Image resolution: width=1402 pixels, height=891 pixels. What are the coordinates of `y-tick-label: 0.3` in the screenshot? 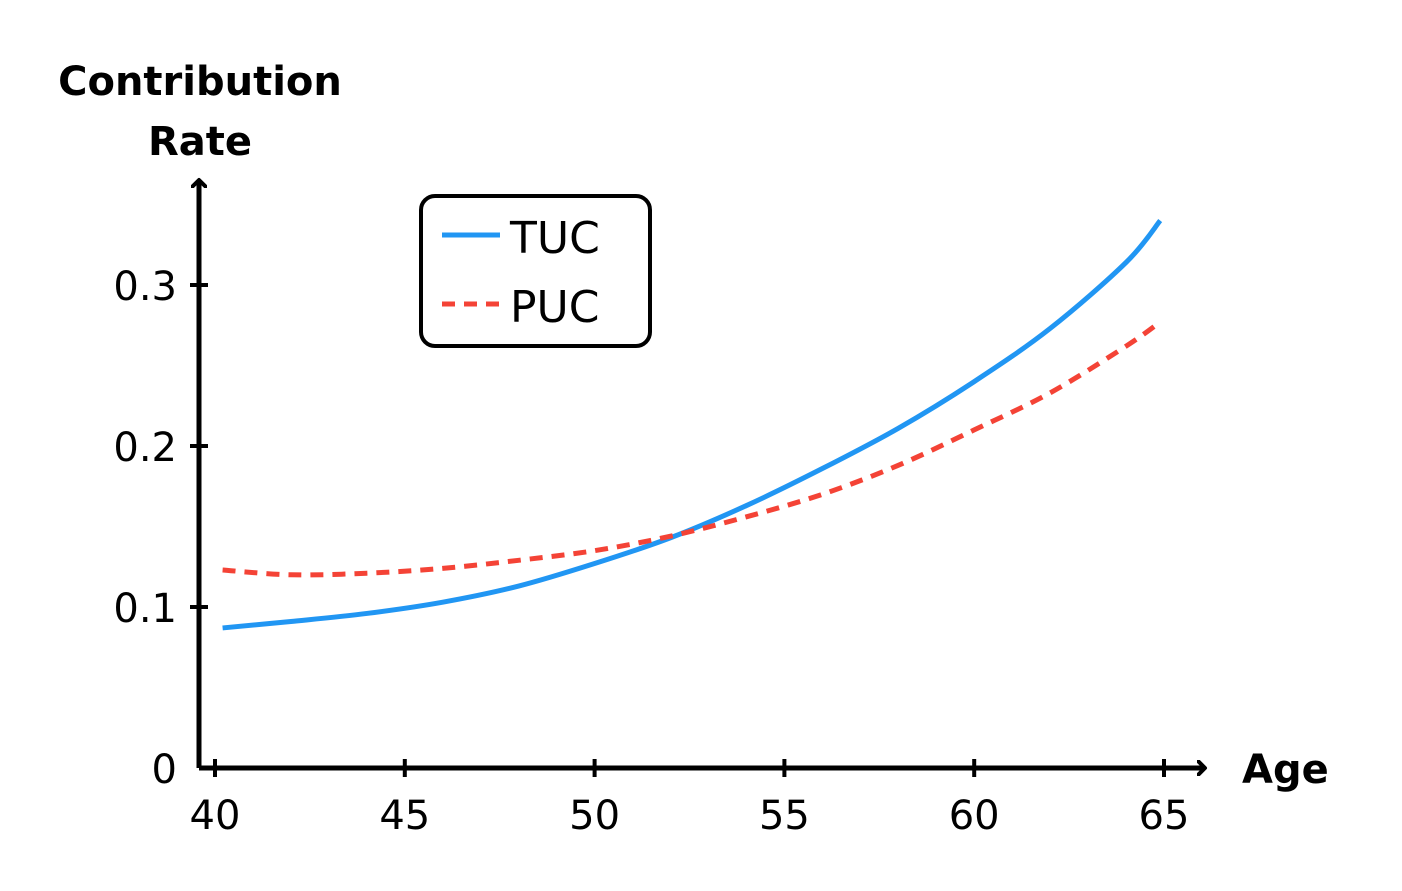 It's located at (145, 287).